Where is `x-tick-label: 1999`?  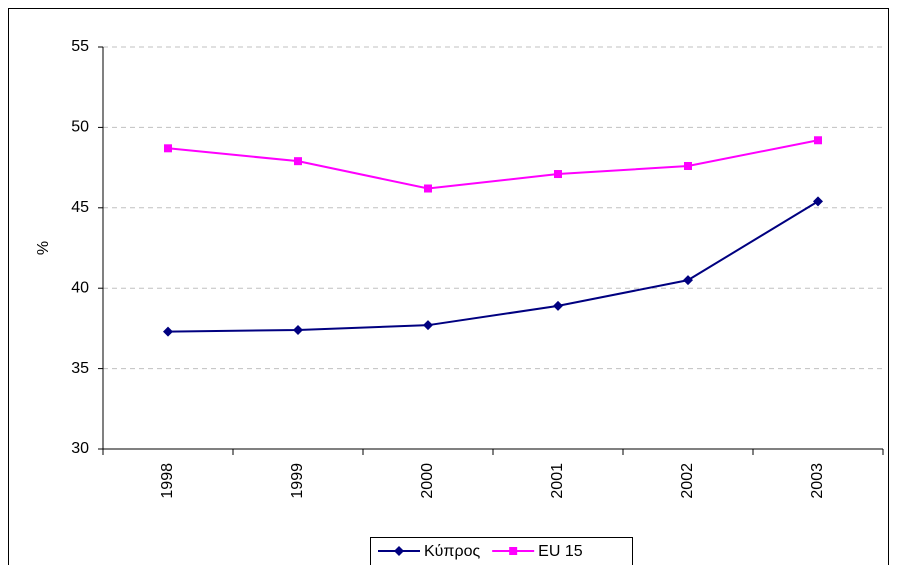
x-tick-label: 1999 is located at coordinates (297, 481).